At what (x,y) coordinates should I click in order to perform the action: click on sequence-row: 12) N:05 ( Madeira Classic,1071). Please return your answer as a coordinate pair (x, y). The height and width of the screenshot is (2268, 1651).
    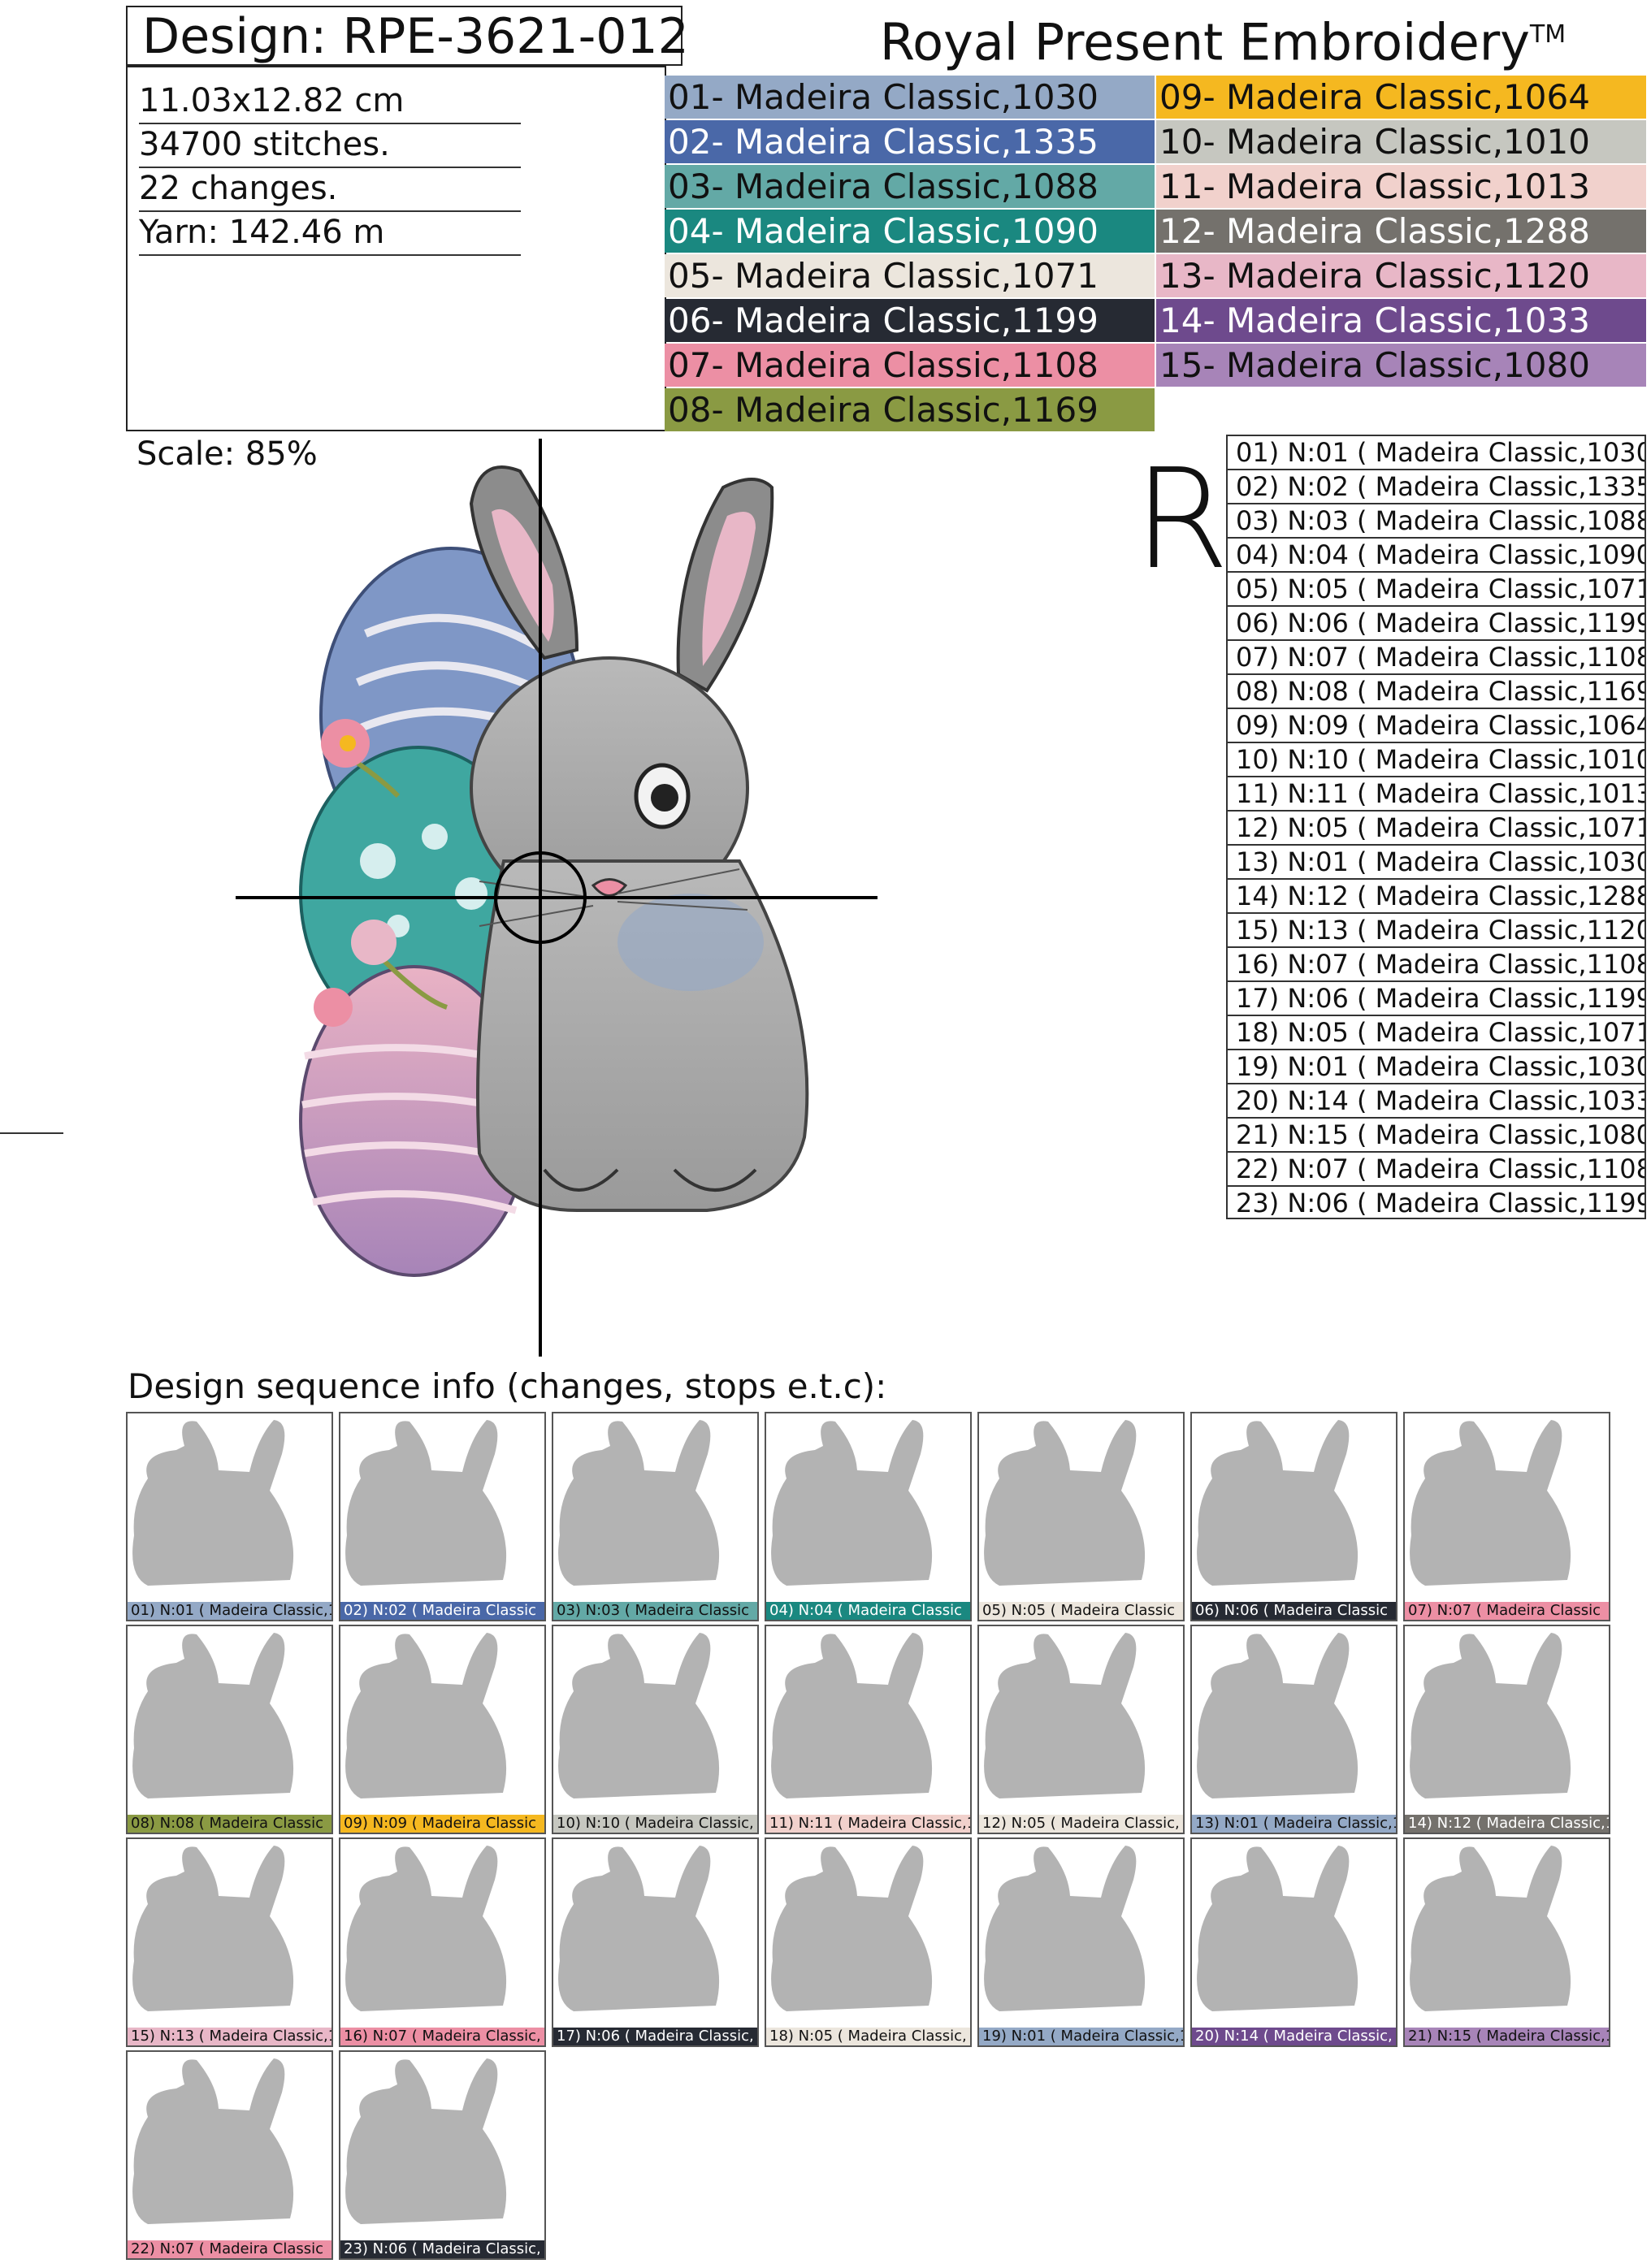
    Looking at the image, I should click on (1436, 827).